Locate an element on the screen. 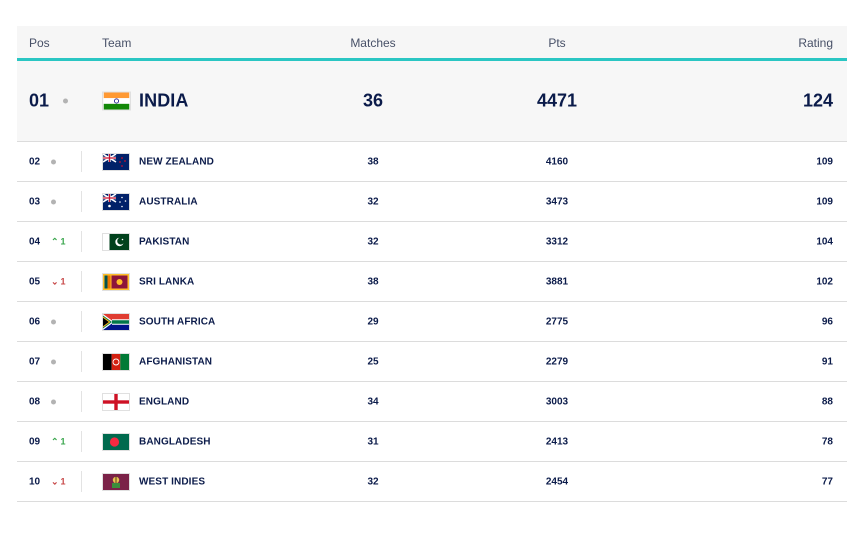 The image size is (864, 540). row-position: 06 is located at coordinates (35, 321).